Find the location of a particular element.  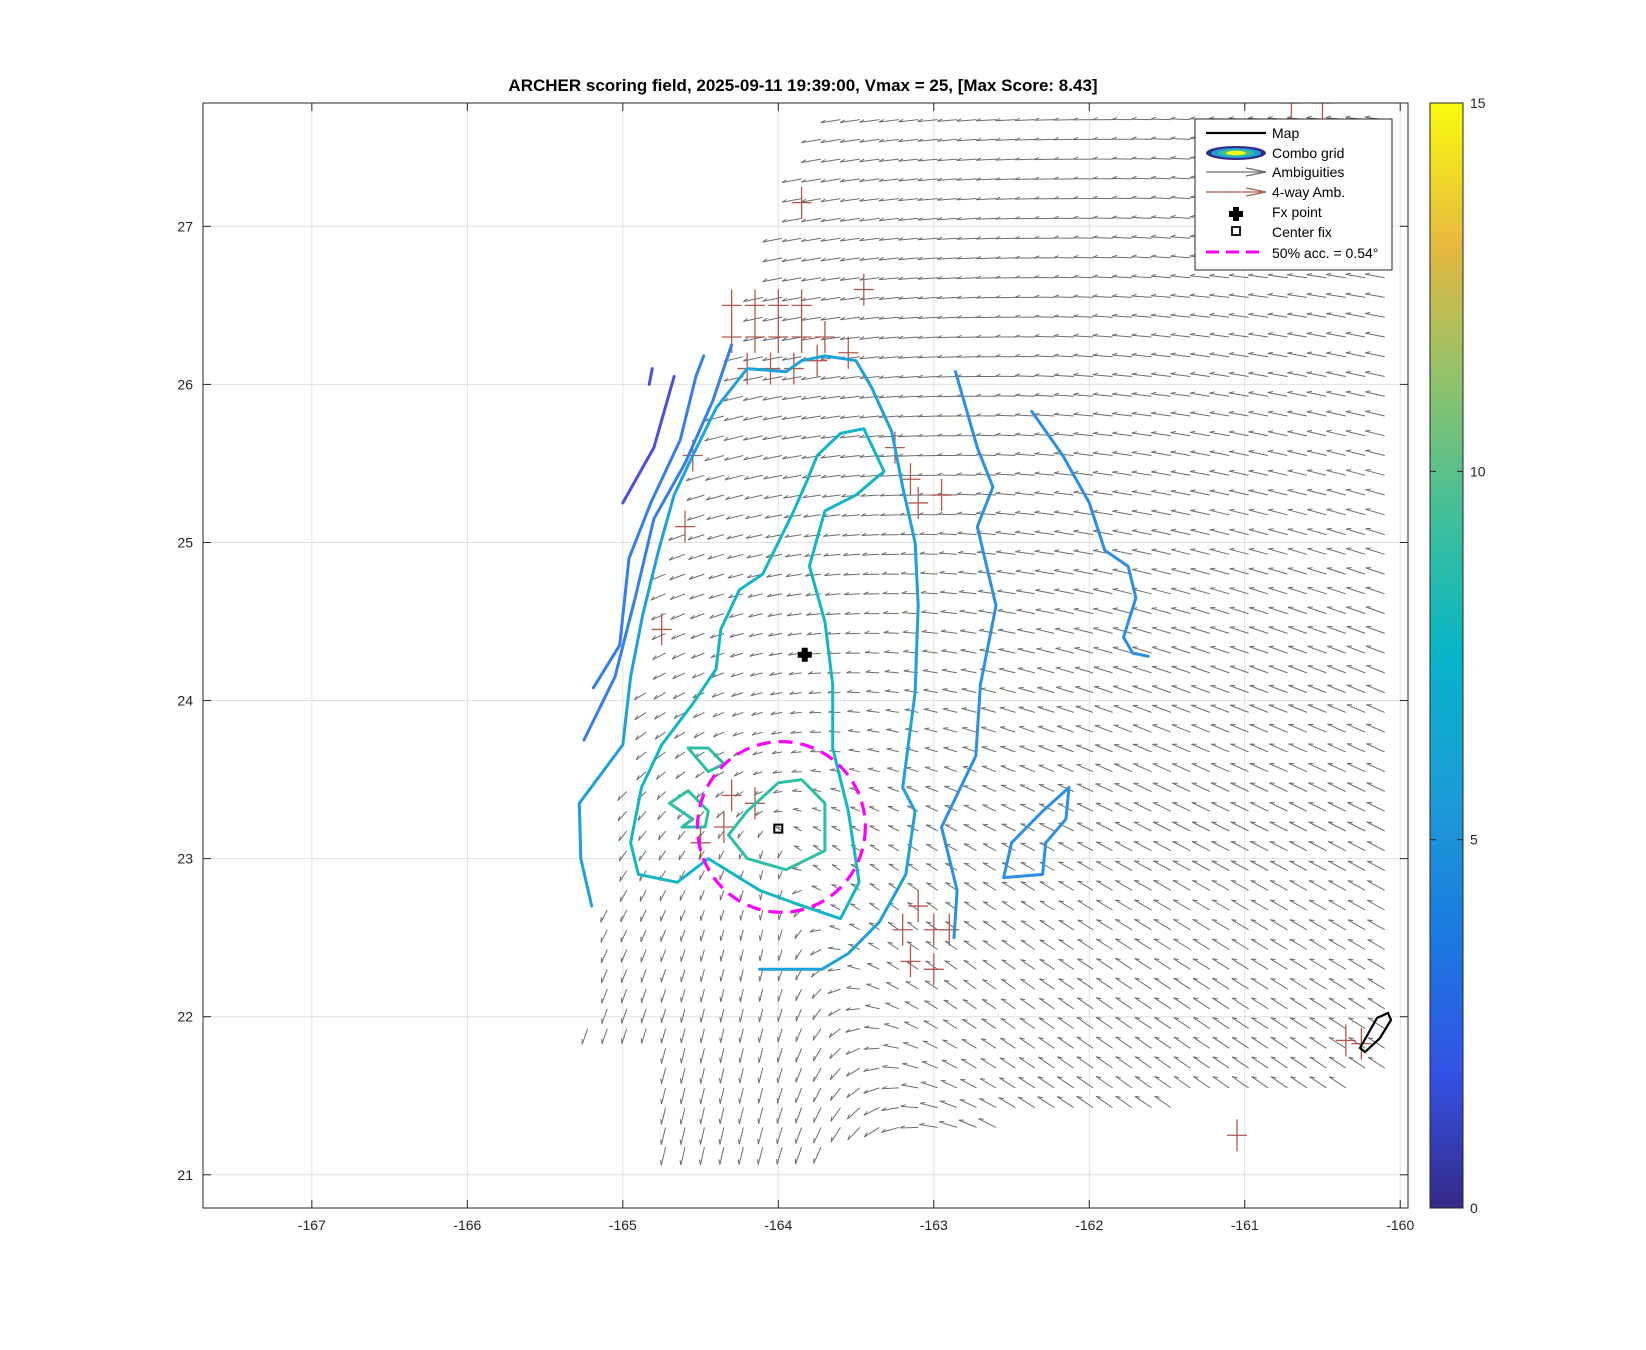

score-contour is located at coordinates (969, 655).